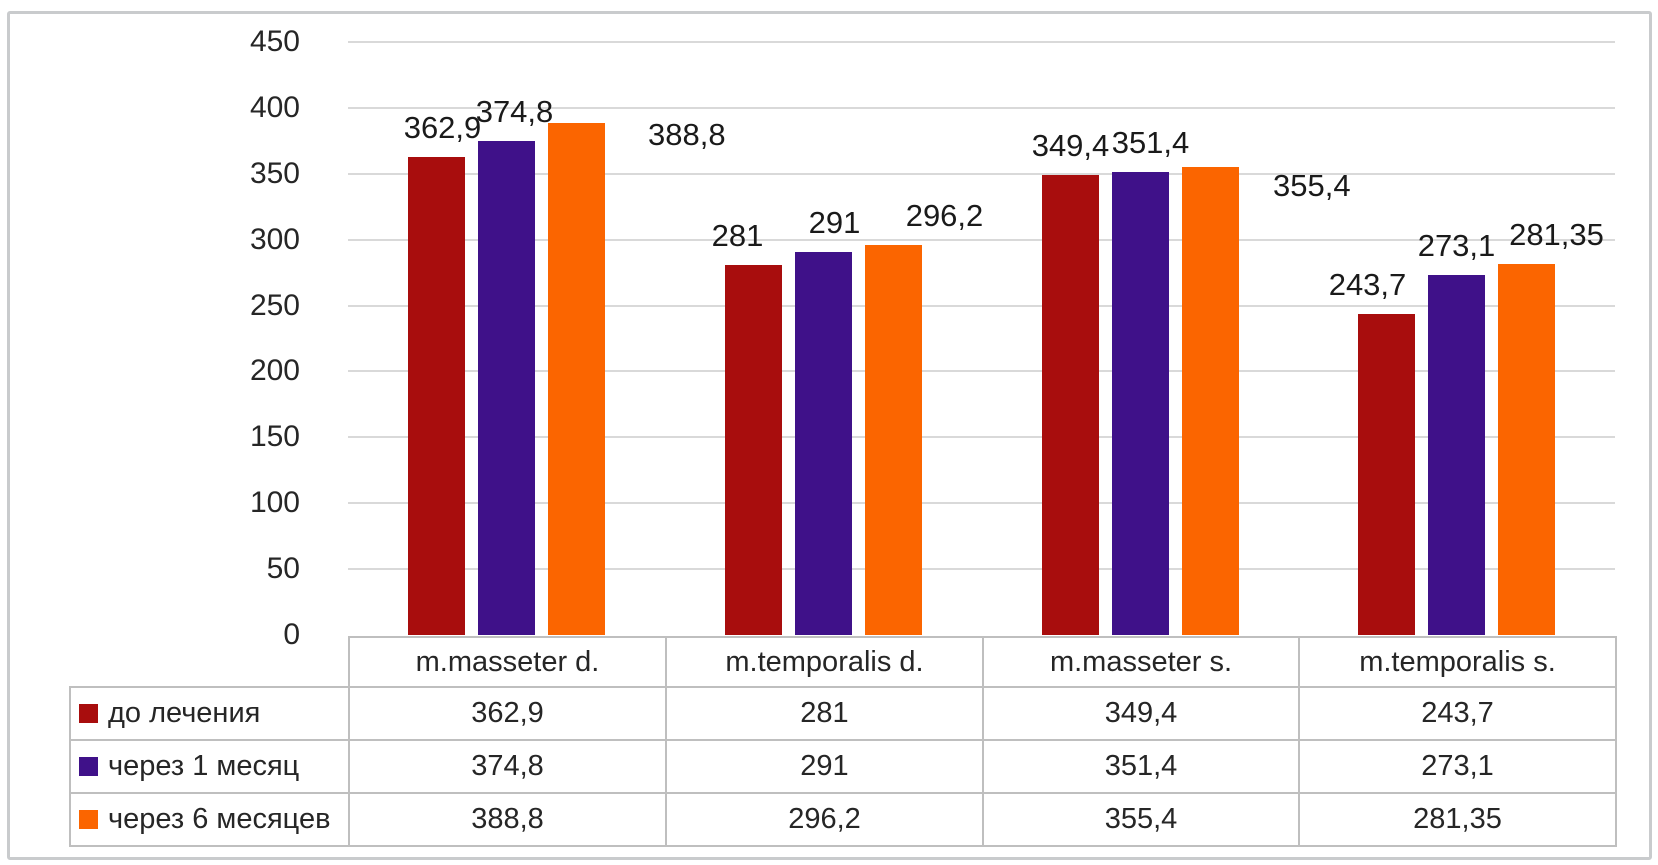 This screenshot has height=865, width=1658. I want to click on data-label: 281,35, so click(1556, 235).